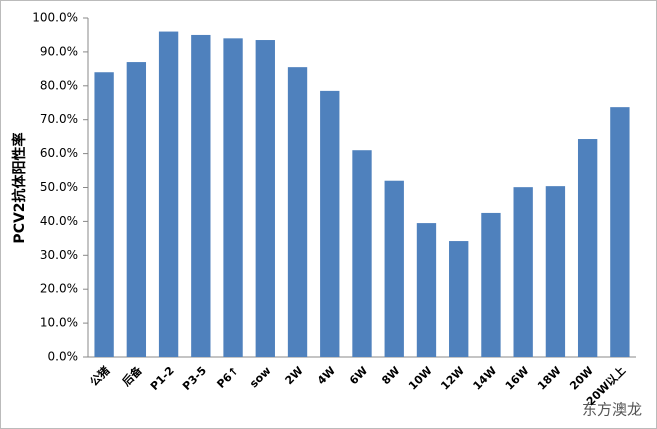 The image size is (657, 429). Describe the element at coordinates (55, 18) in the screenshot. I see `y-tick-label: 100.0%` at that location.